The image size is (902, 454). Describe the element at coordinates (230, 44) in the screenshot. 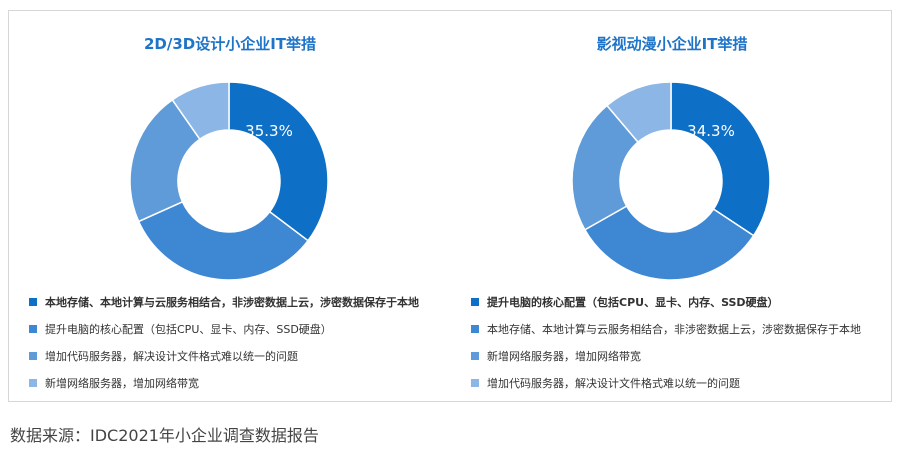

I see `chart-title: 2D/3D设计小企业IT举措` at that location.